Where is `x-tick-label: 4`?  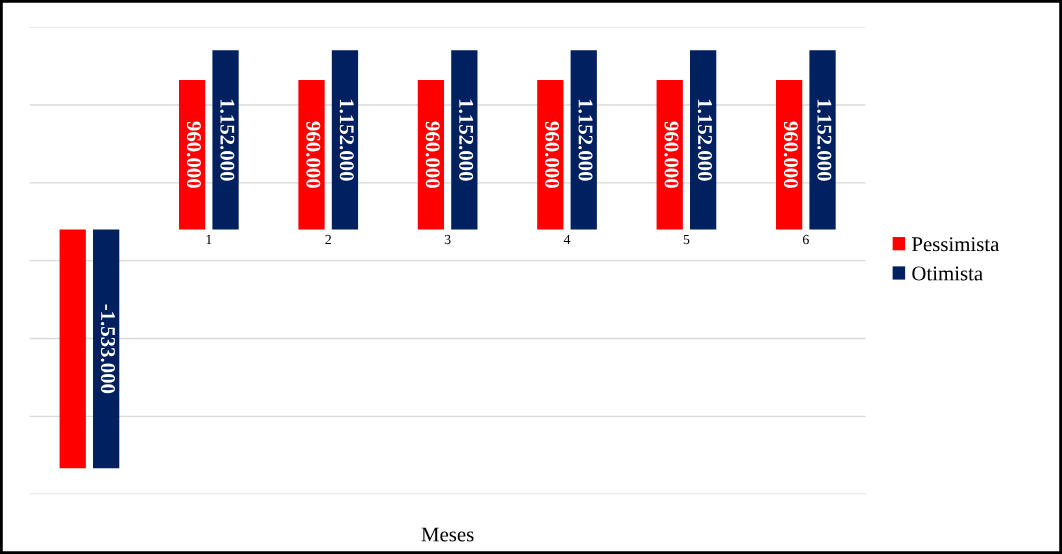
x-tick-label: 4 is located at coordinates (567, 239).